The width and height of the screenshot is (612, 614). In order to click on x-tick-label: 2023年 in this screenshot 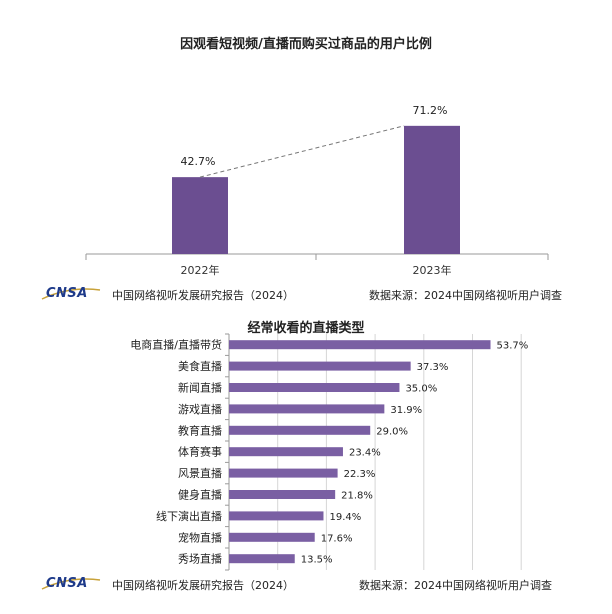, I will do `click(432, 270)`.